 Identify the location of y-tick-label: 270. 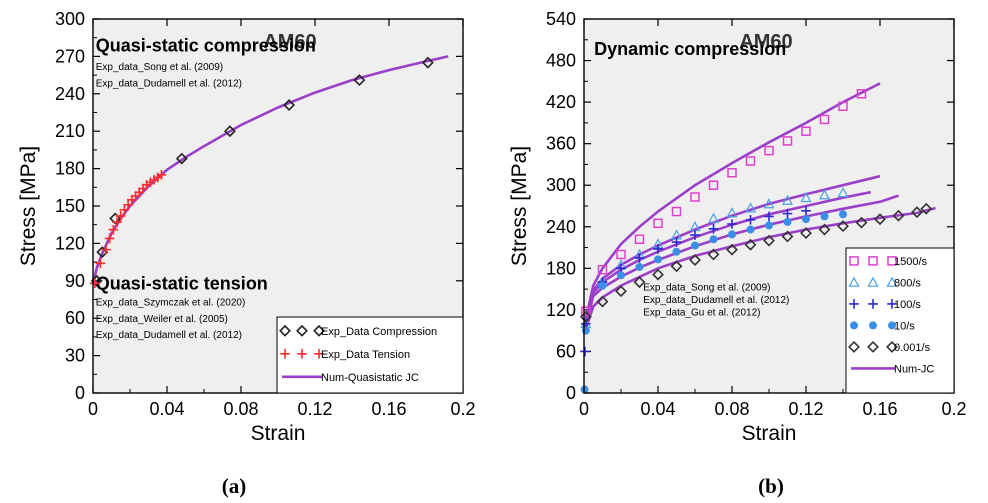
(70, 56).